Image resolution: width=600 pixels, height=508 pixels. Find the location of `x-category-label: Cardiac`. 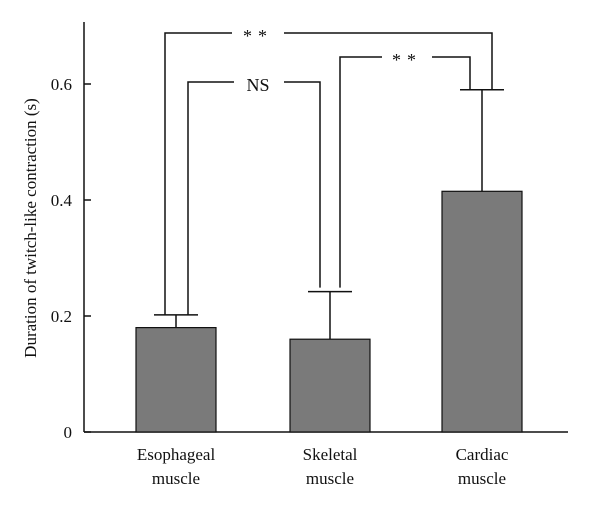

x-category-label: Cardiac is located at coordinates (482, 454).